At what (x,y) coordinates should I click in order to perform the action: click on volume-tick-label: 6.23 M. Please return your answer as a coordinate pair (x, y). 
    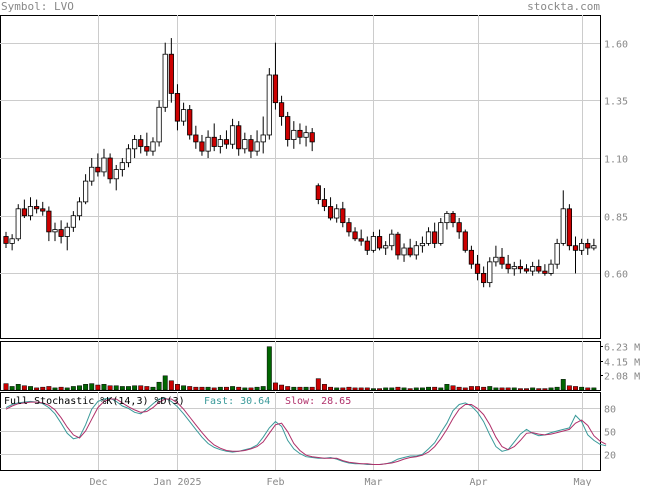
    Looking at the image, I should click on (622, 348).